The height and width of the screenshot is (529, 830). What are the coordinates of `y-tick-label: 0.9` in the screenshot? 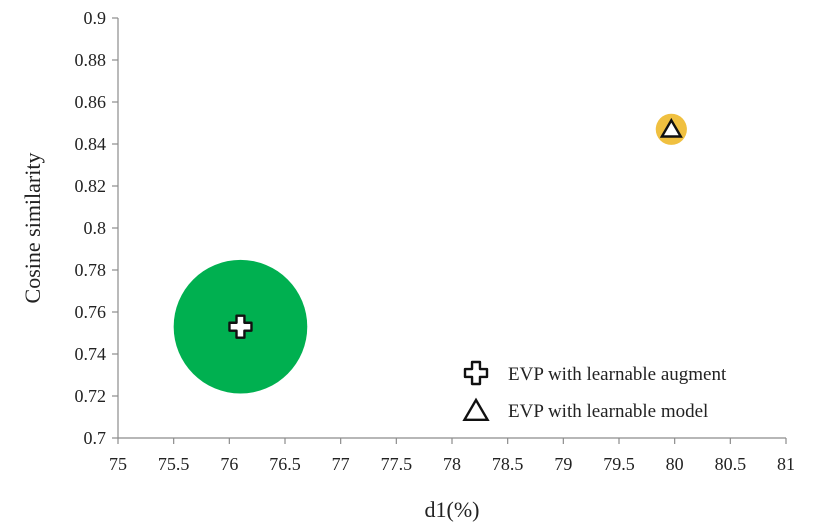 It's located at (95, 18).